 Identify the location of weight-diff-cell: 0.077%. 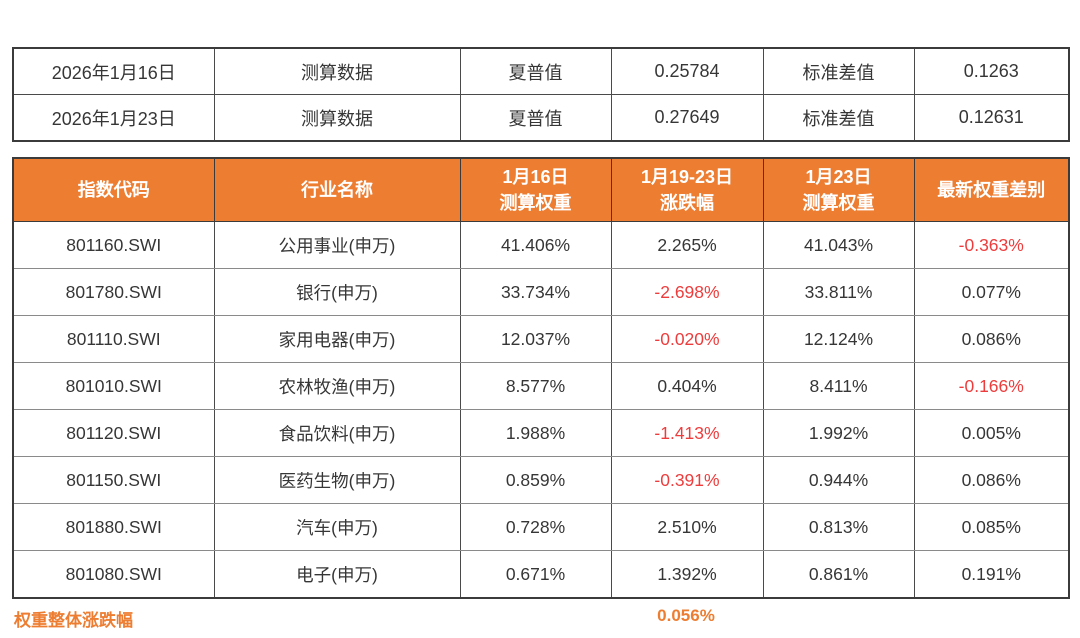
(991, 292).